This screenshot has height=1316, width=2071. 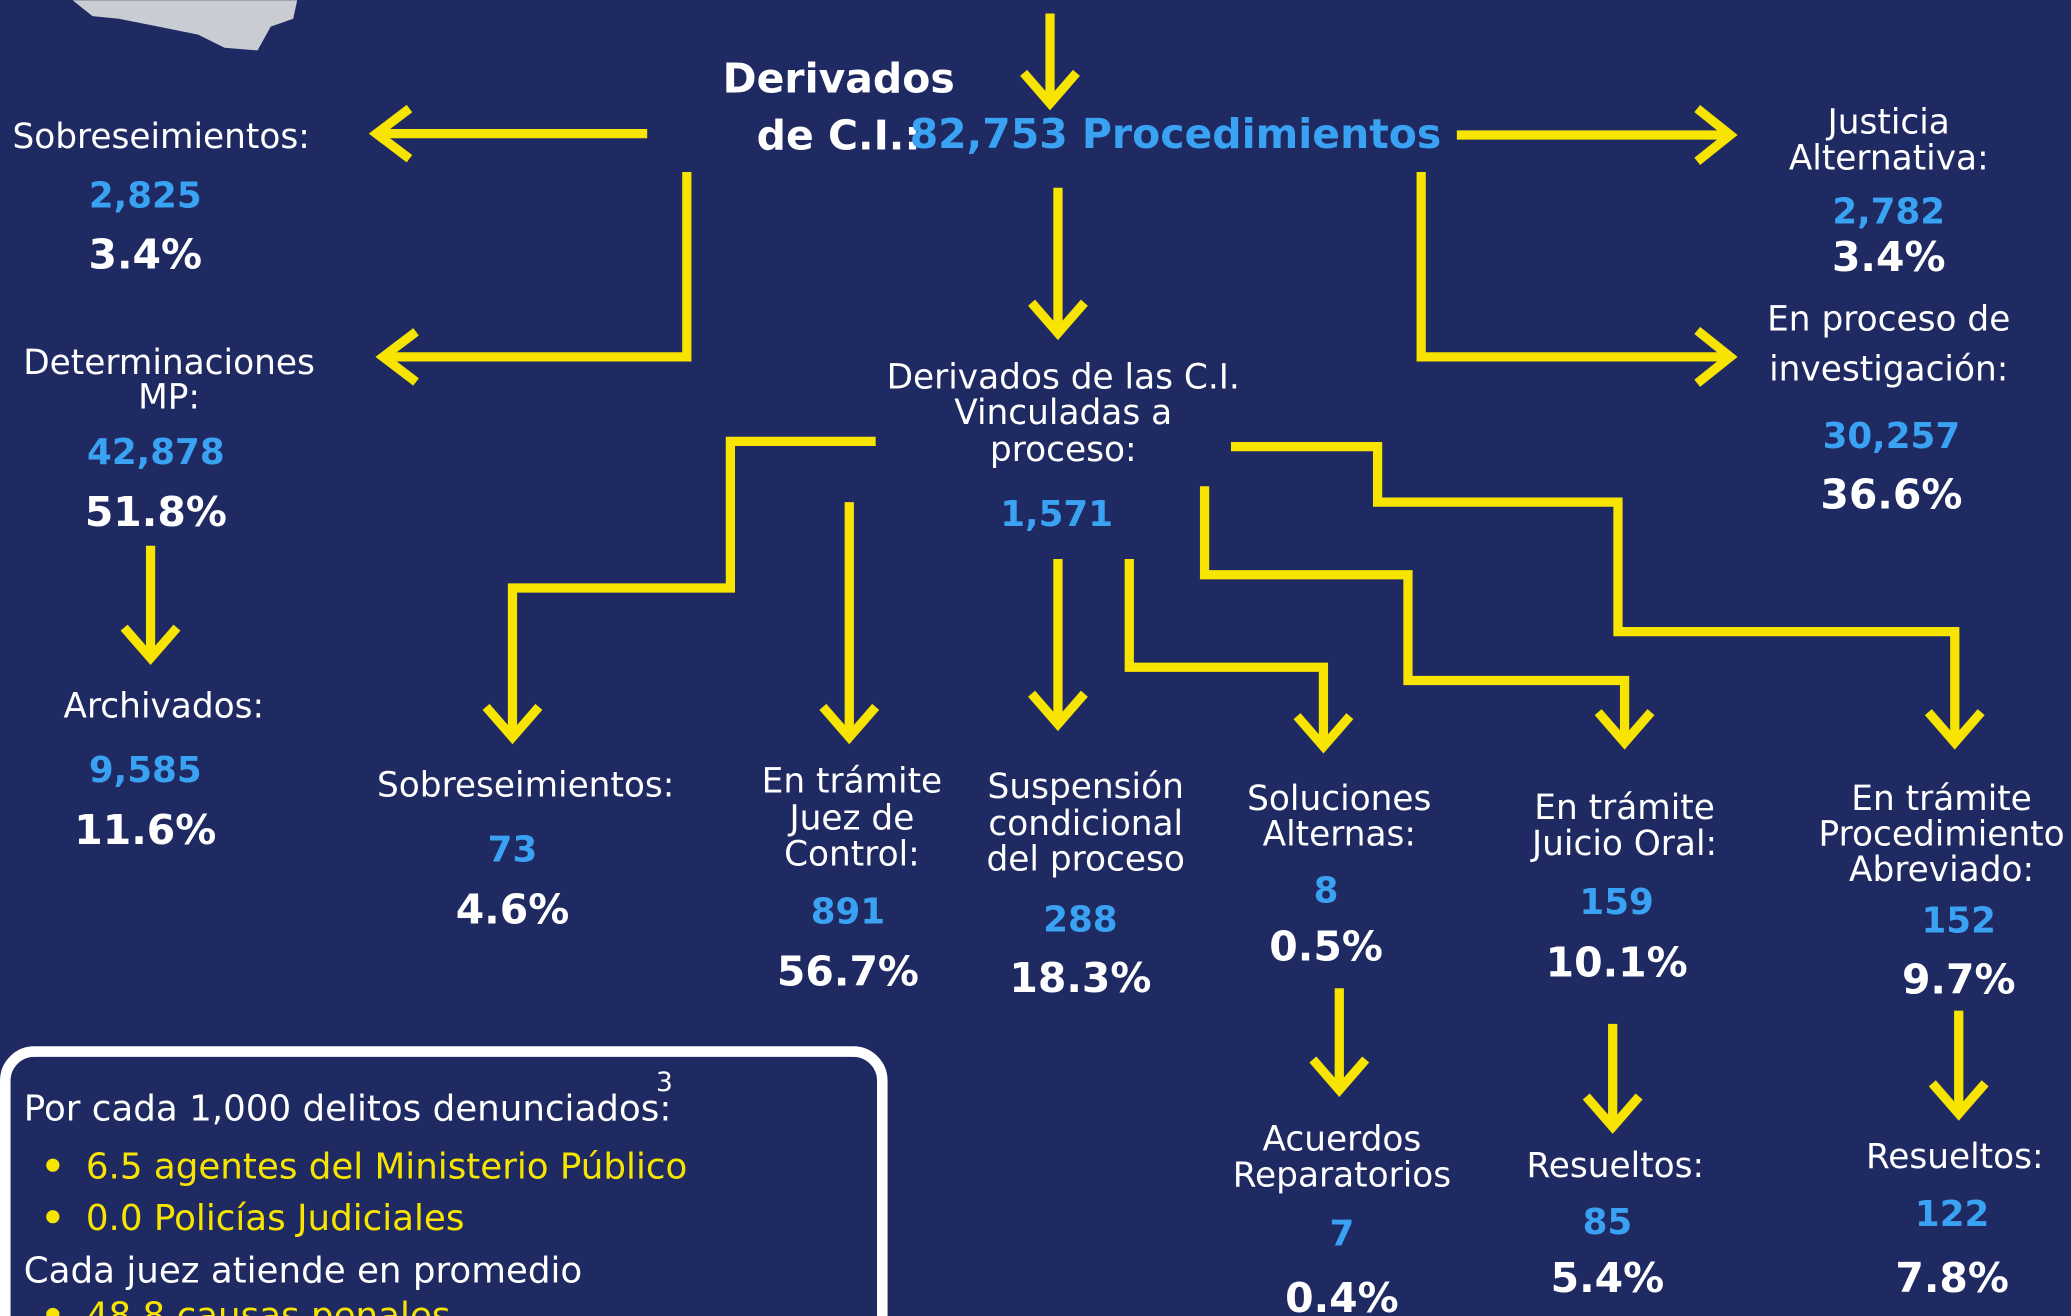 I want to click on node-label: Juicio Oral:, so click(x=1623, y=844).